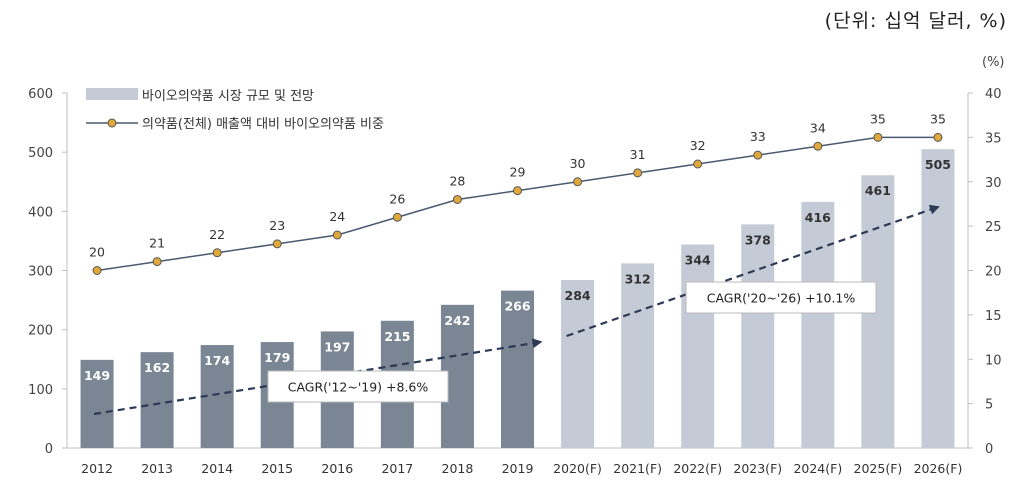  What do you see at coordinates (277, 468) in the screenshot?
I see `category-label: 2015` at bounding box center [277, 468].